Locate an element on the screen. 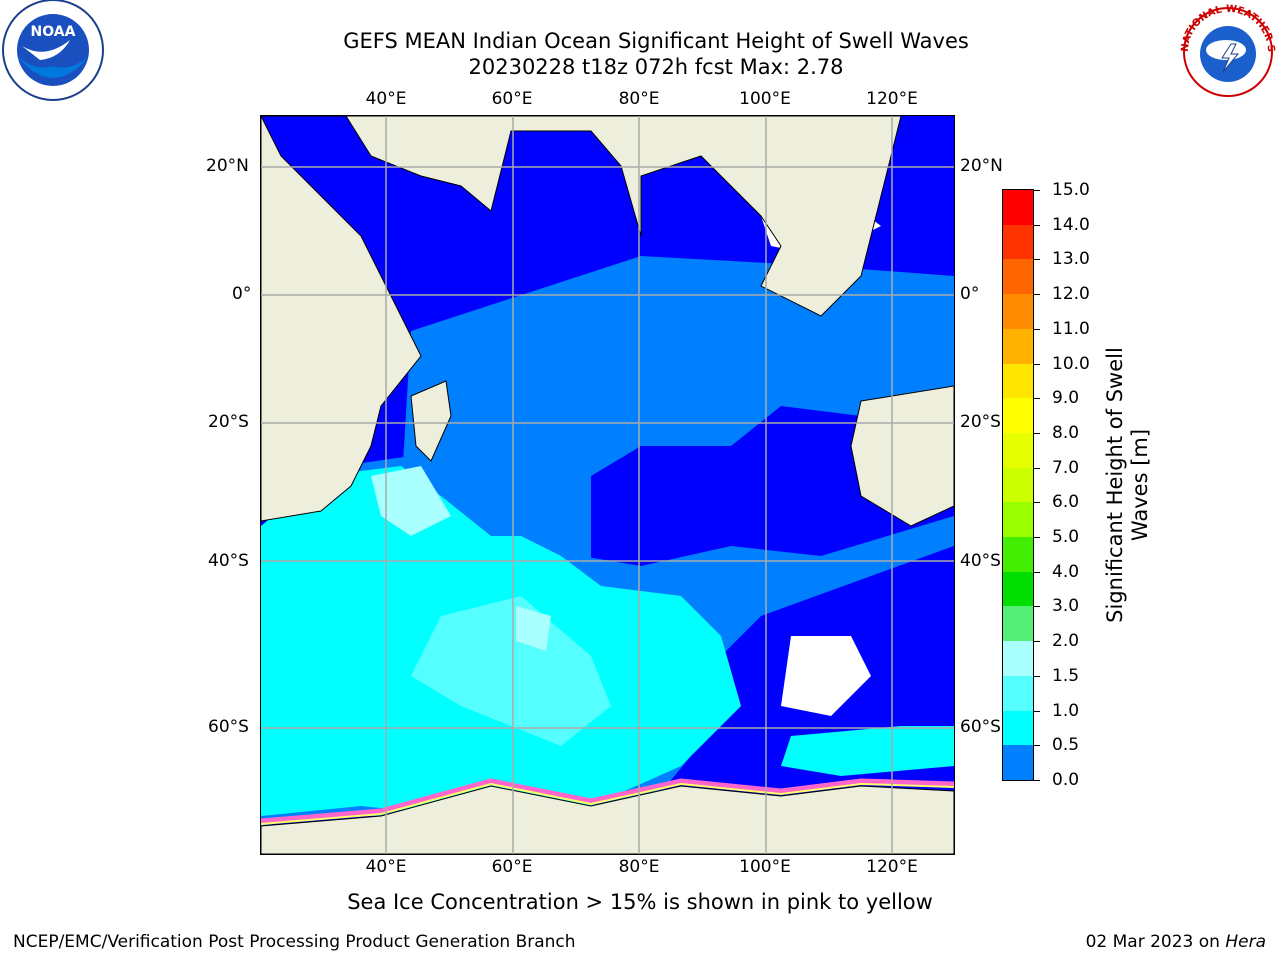 Image resolution: width=1280 pixels, height=960 pixels. lon-label-bottom: 80°E is located at coordinates (639, 867).